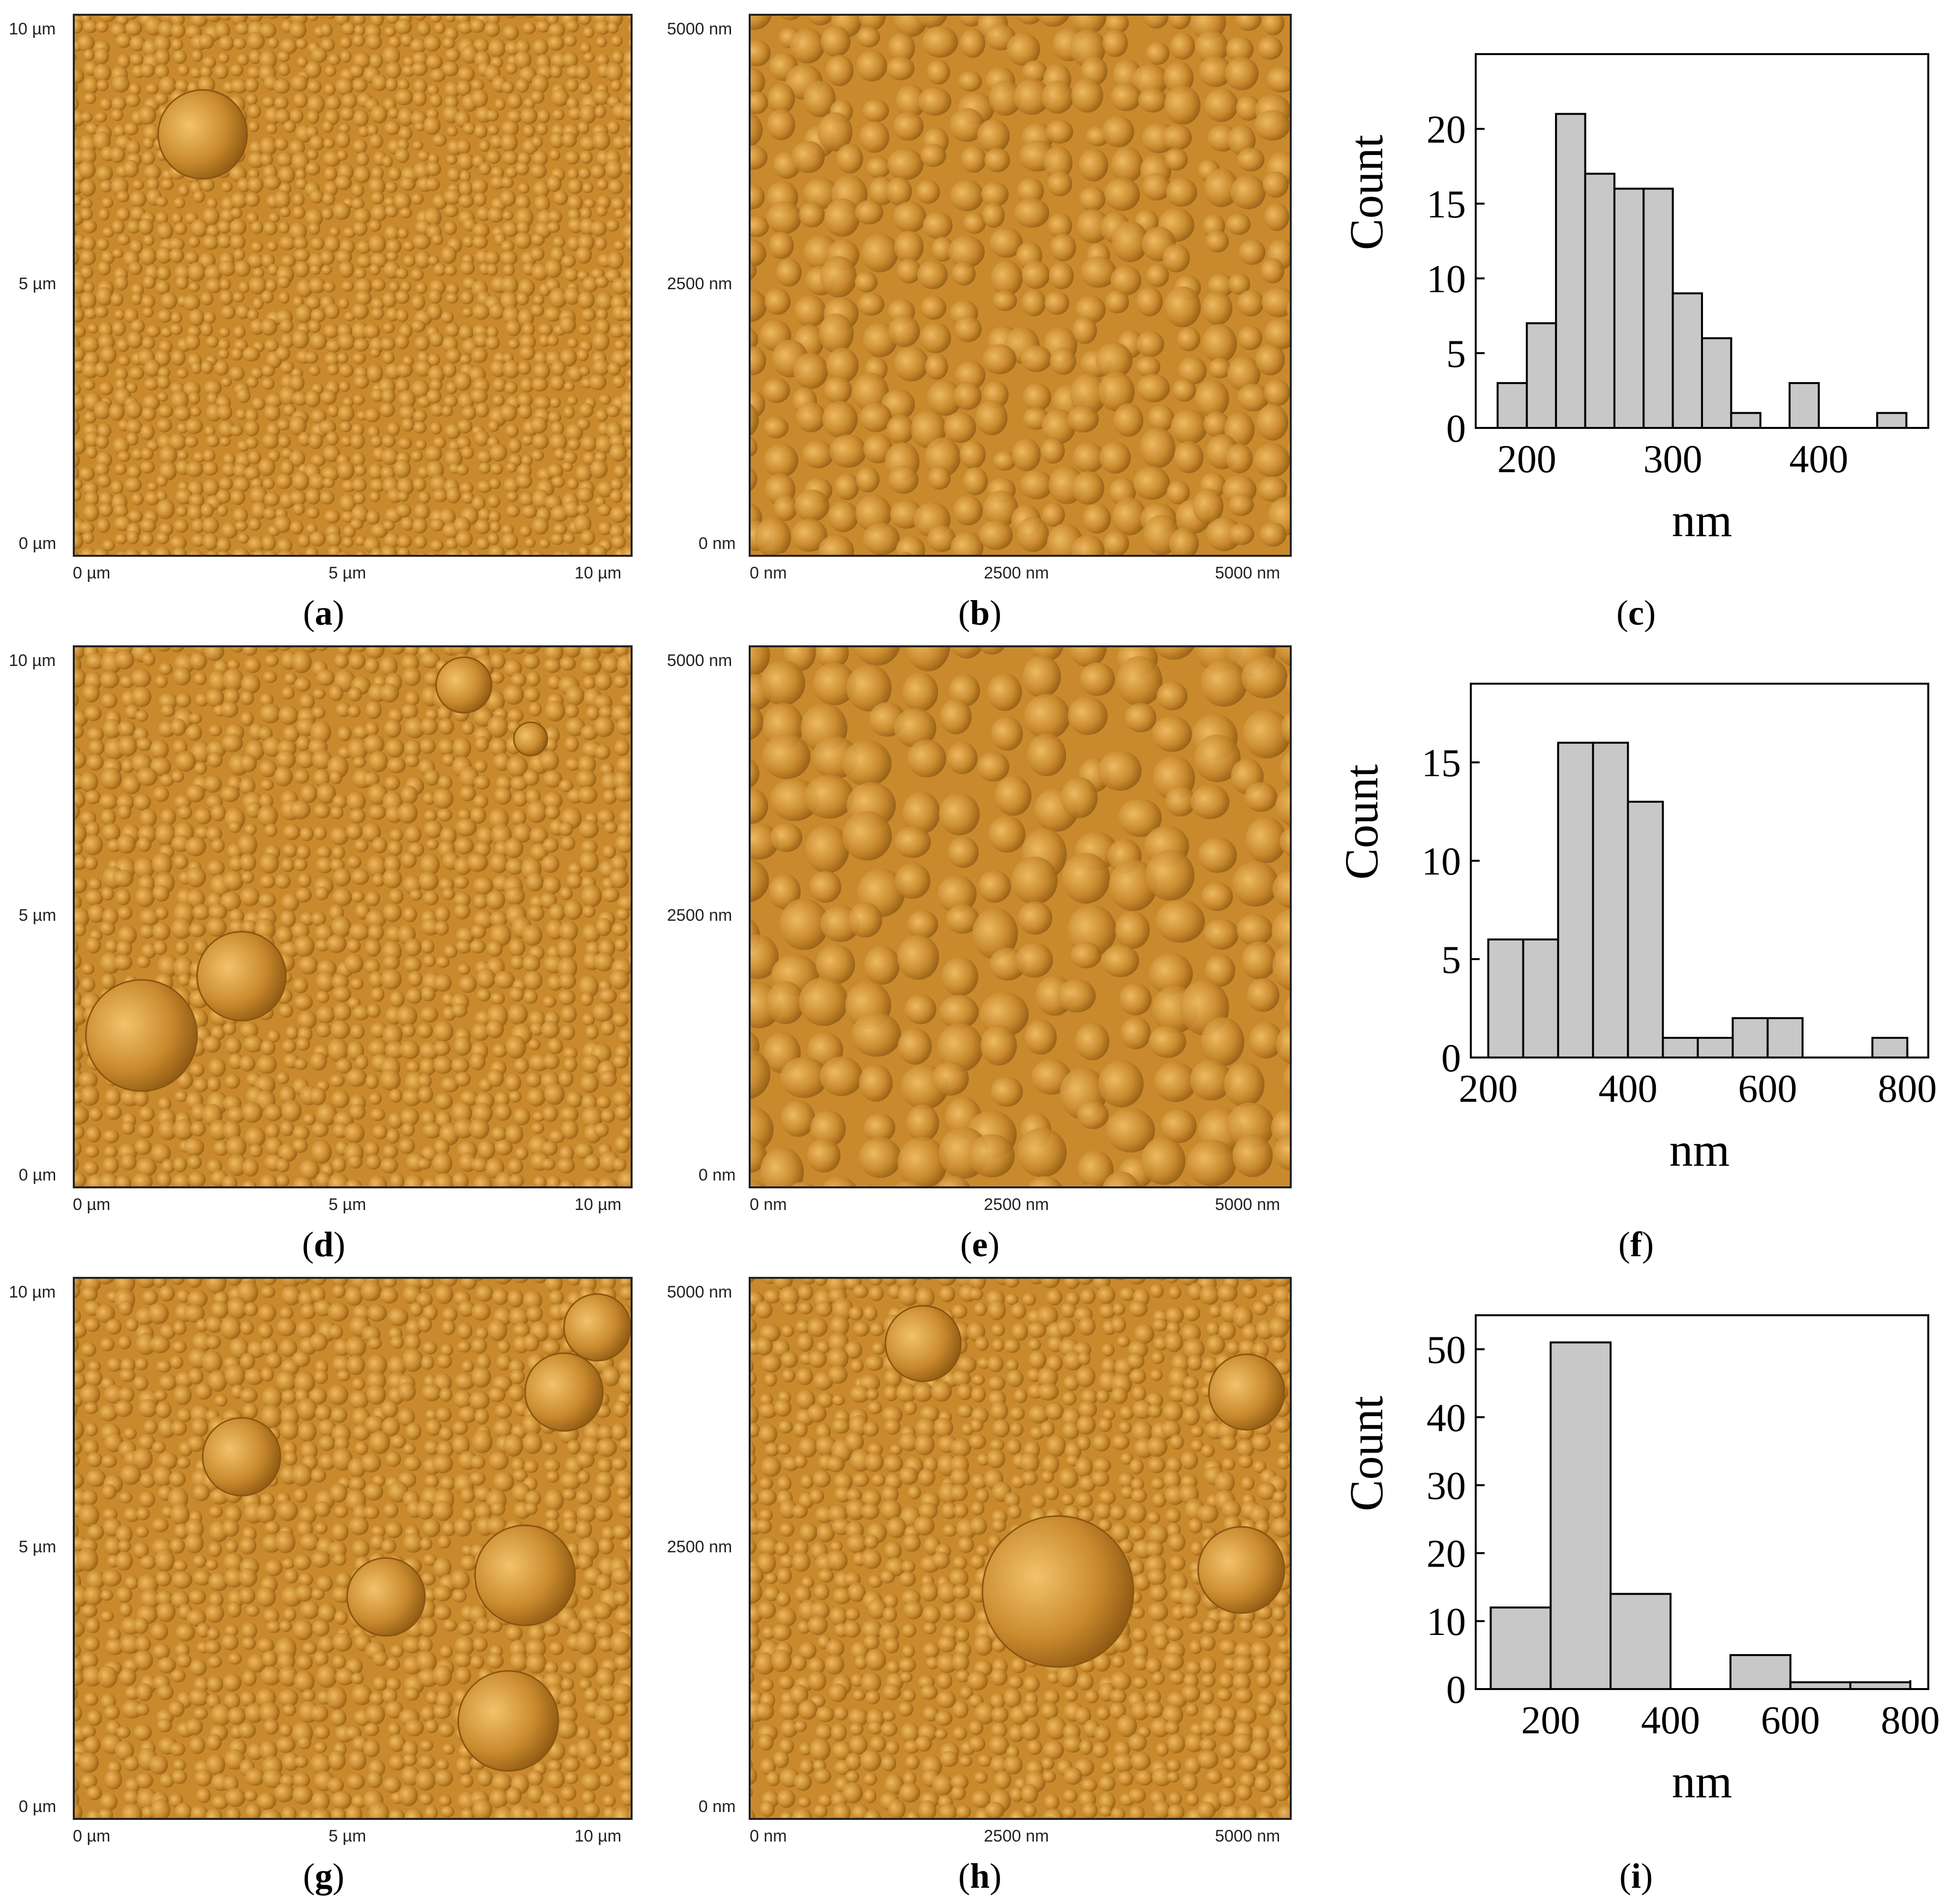  I want to click on histogram-i-ytick-label: 50, so click(1446, 1350).